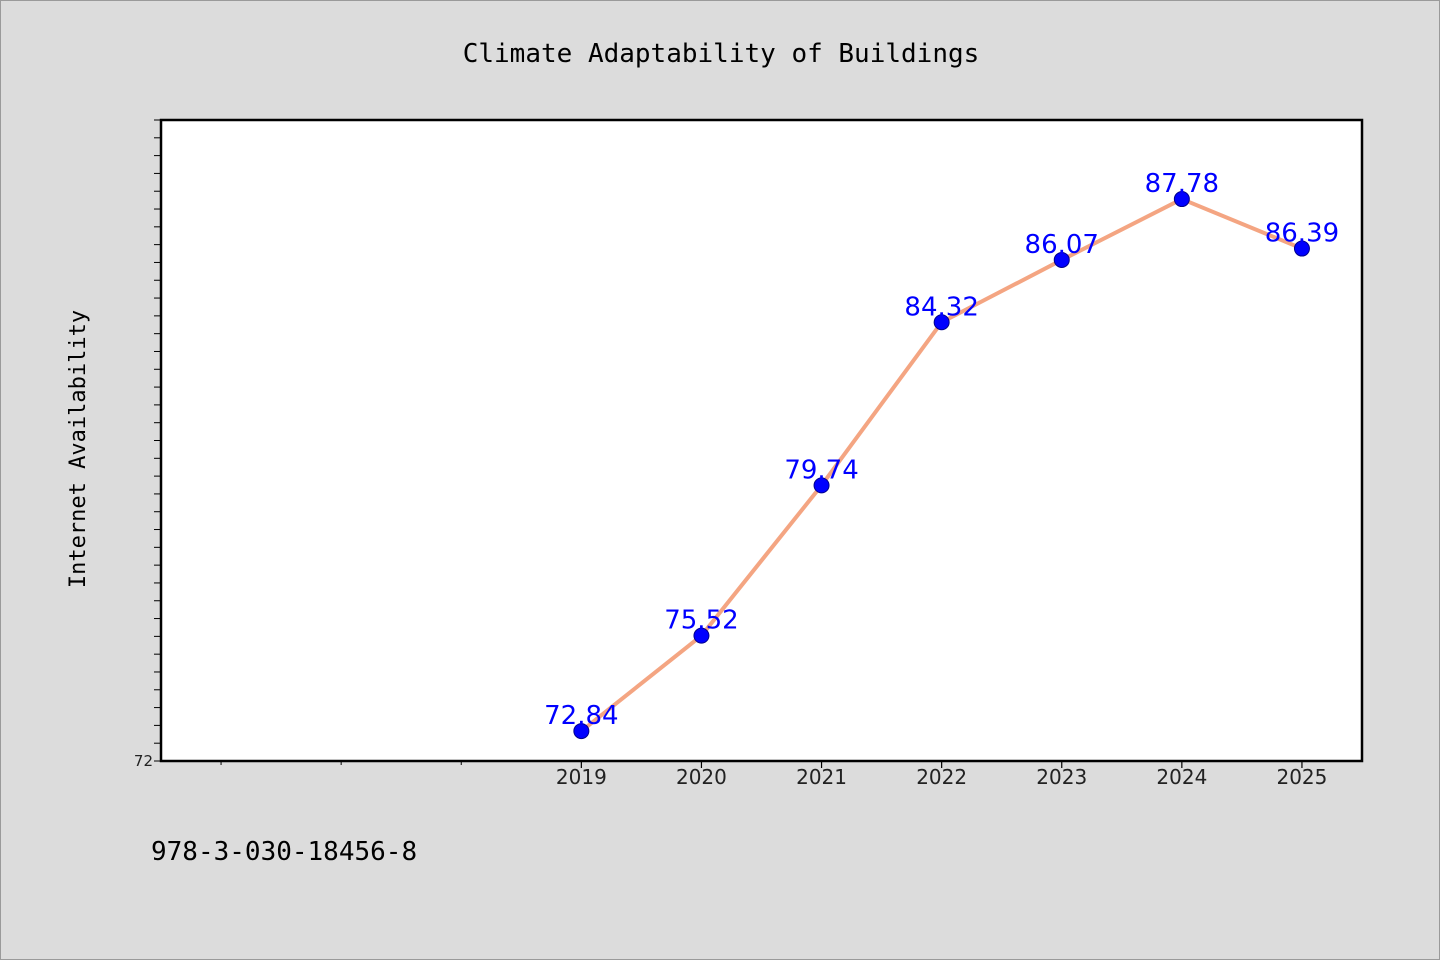 The height and width of the screenshot is (960, 1440). What do you see at coordinates (721, 54) in the screenshot?
I see `chart-title: Climate Adaptability of Buildings` at bounding box center [721, 54].